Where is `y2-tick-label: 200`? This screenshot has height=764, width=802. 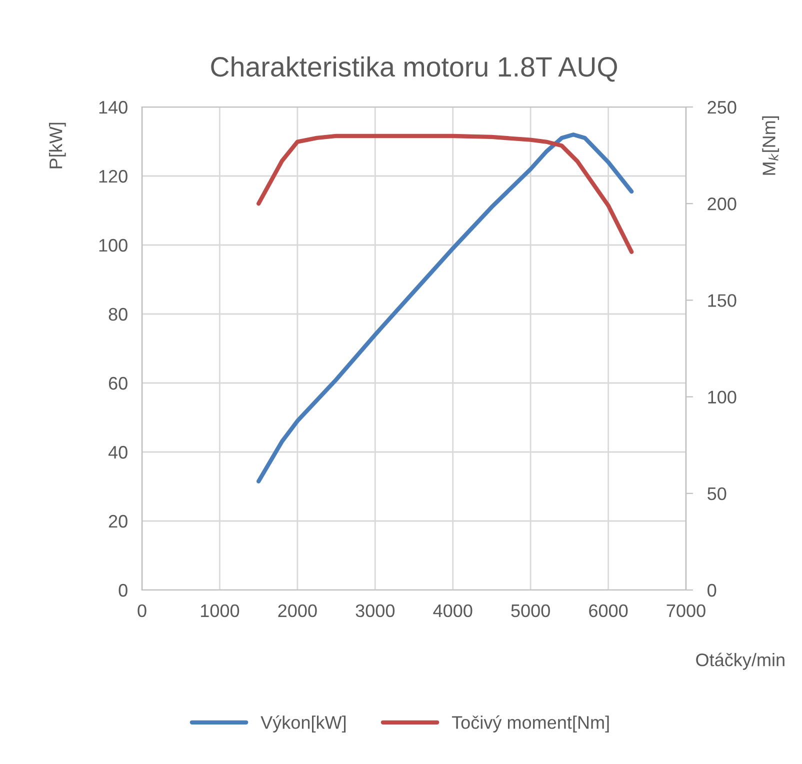 y2-tick-label: 200 is located at coordinates (722, 204).